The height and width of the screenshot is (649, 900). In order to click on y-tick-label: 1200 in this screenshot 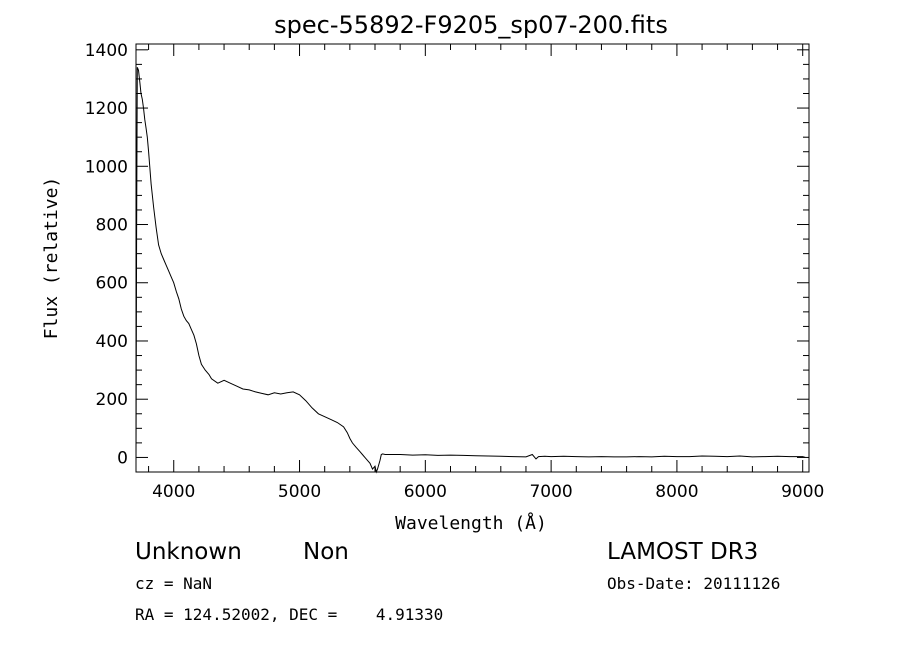, I will do `click(106, 109)`.